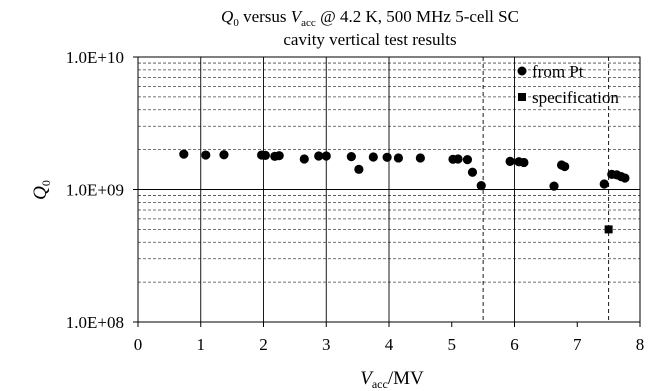 The image size is (650, 391). What do you see at coordinates (308, 23) in the screenshot?
I see `title-v-sub: acc` at bounding box center [308, 23].